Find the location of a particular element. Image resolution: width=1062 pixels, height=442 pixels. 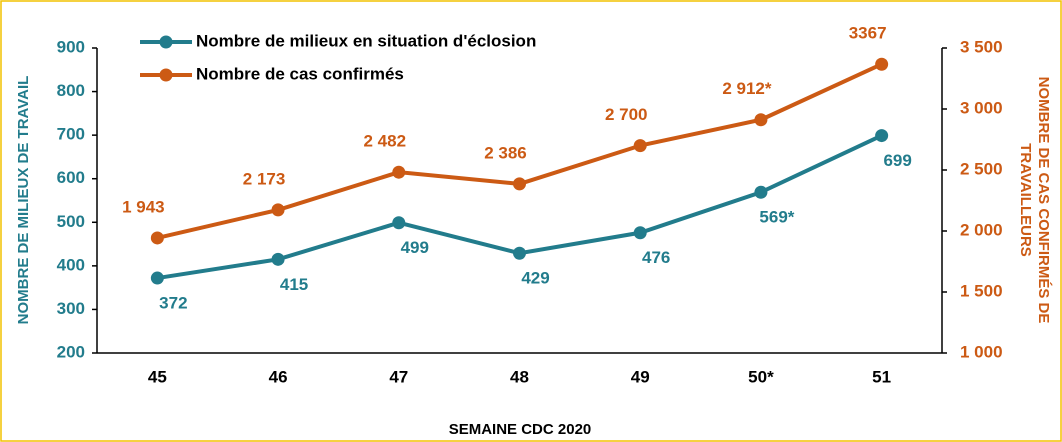

y-tick-label: 600 is located at coordinates (71, 177).